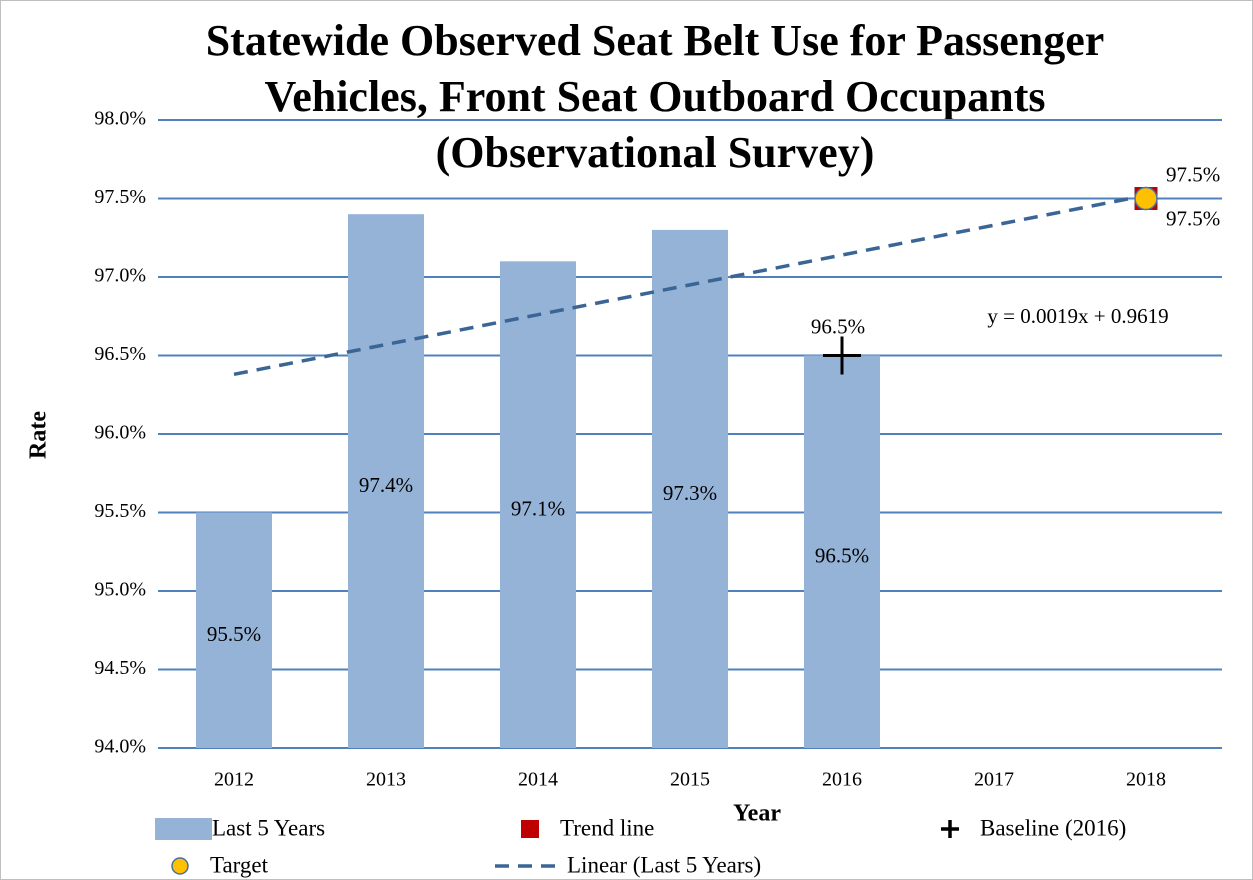 The image size is (1253, 880). Describe the element at coordinates (239, 864) in the screenshot. I see `legend-label: Target` at that location.